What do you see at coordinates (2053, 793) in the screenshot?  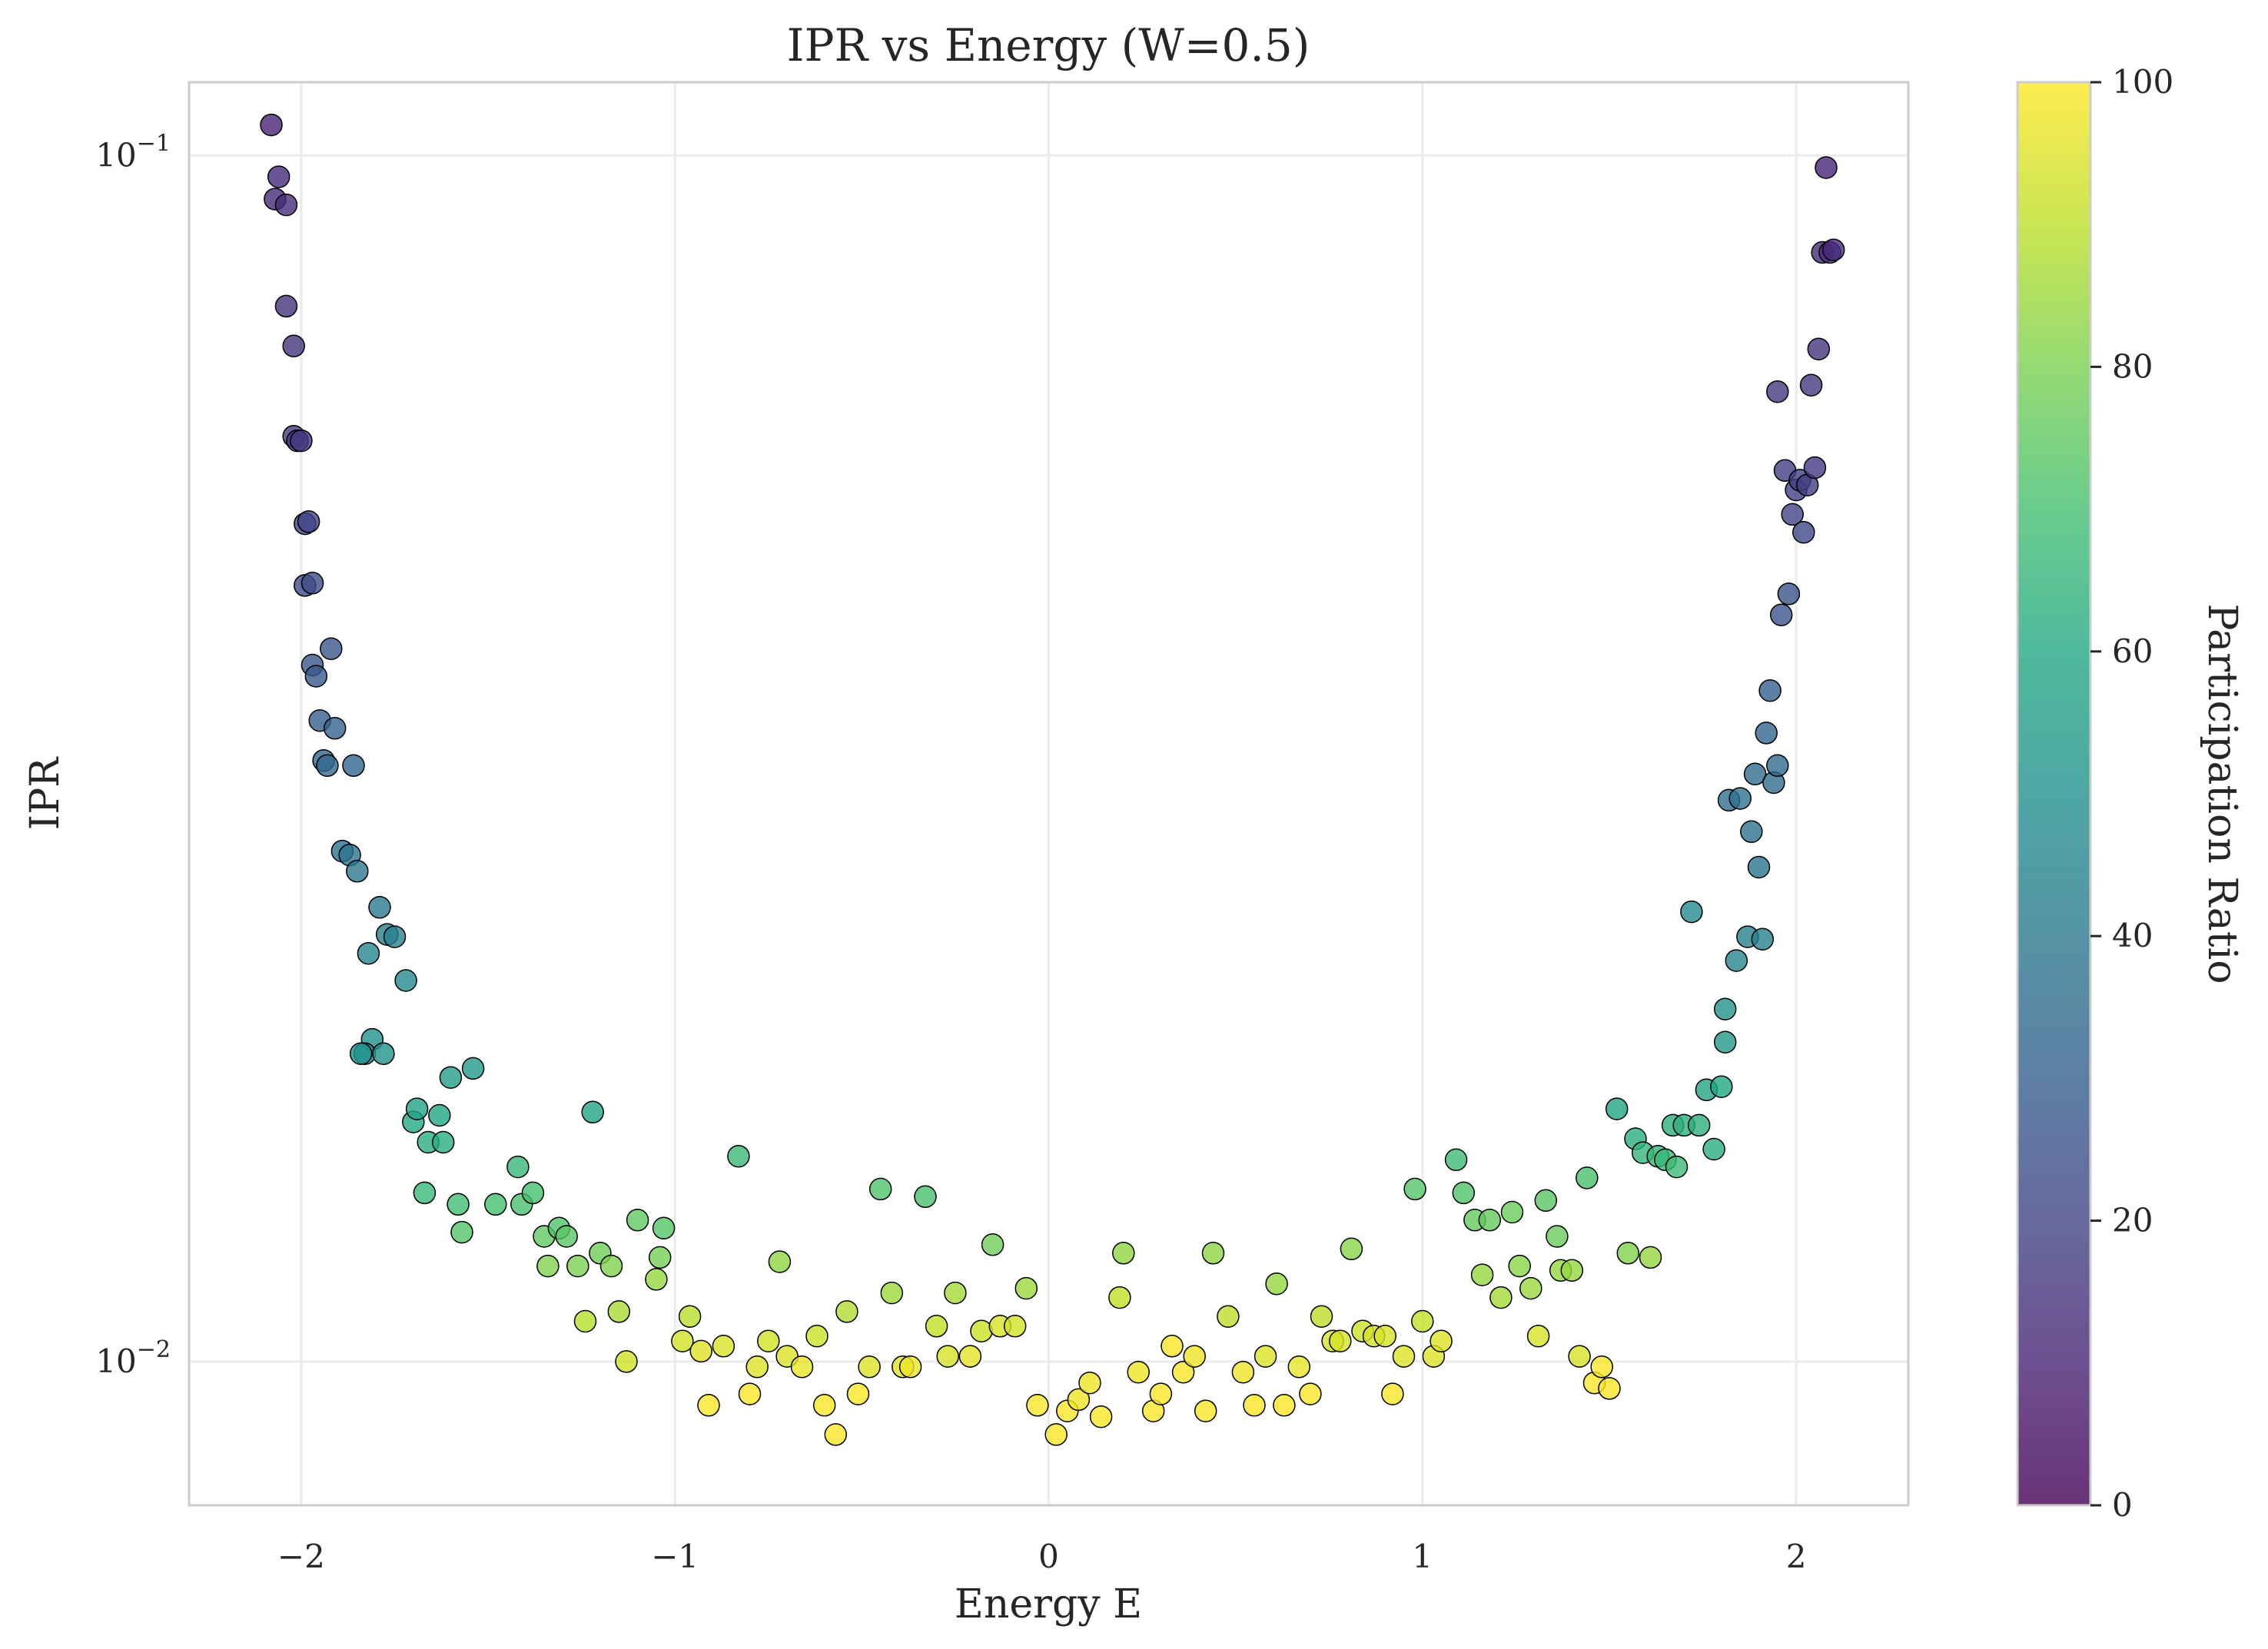 I see `colorbar-gradient` at bounding box center [2053, 793].